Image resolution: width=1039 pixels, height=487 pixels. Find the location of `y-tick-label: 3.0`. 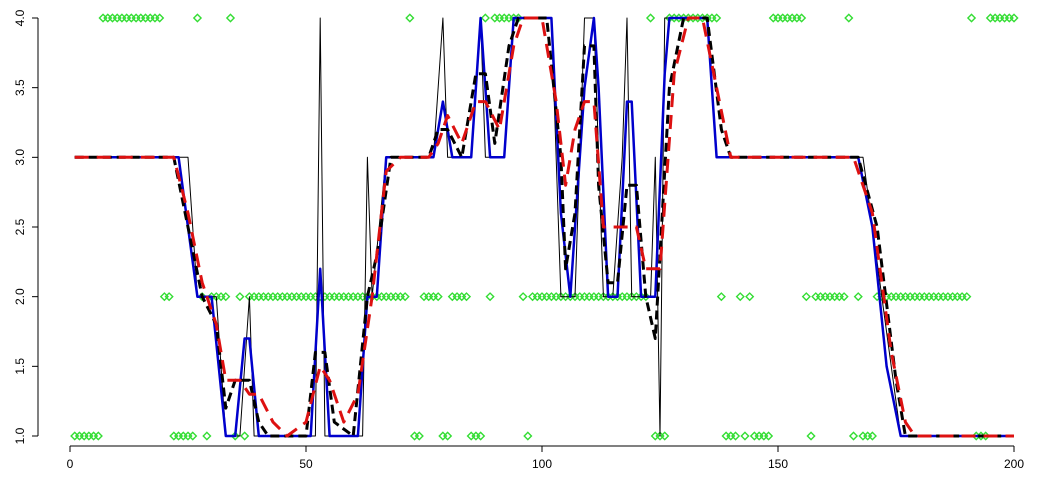

y-tick-label: 3.0 is located at coordinates (20, 157).